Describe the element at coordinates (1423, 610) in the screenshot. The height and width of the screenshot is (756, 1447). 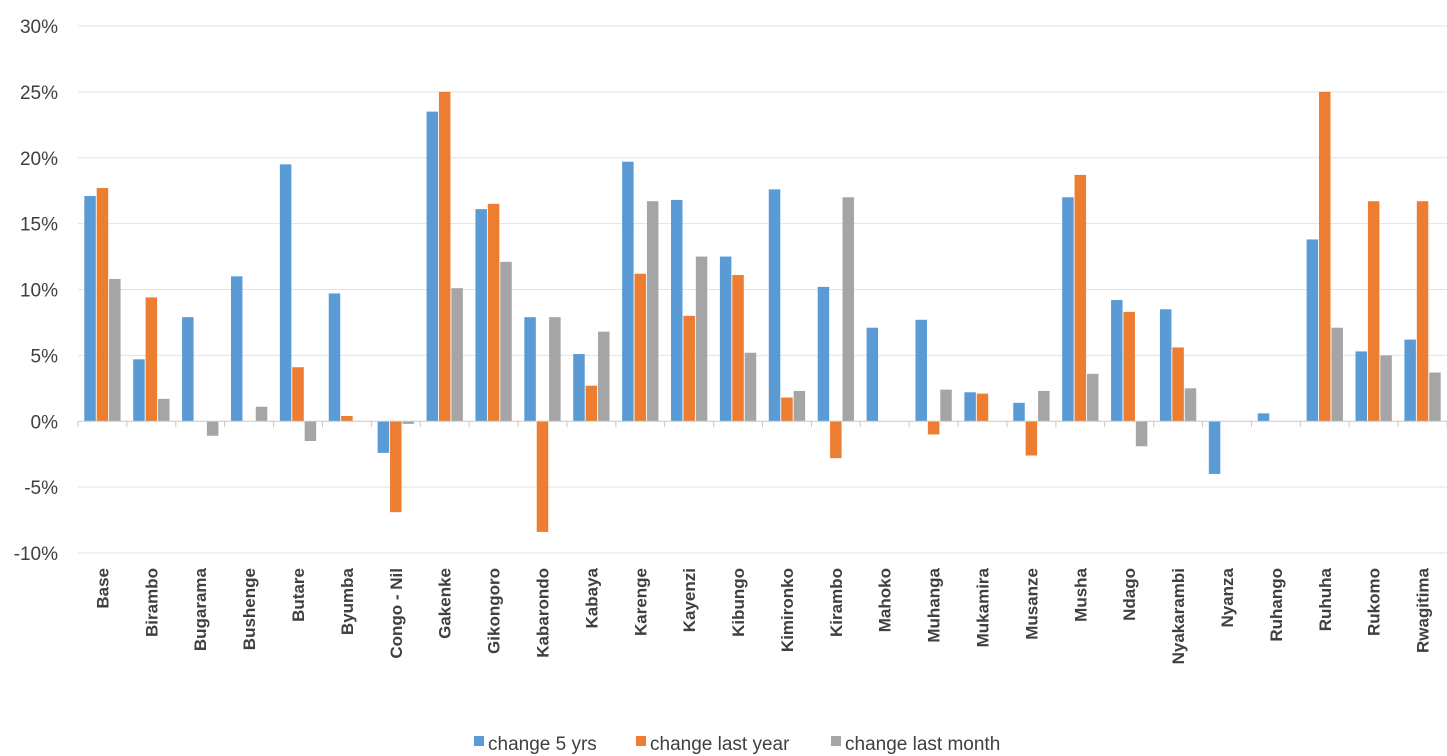
I see `x-tick-label: Rwagitima` at that location.